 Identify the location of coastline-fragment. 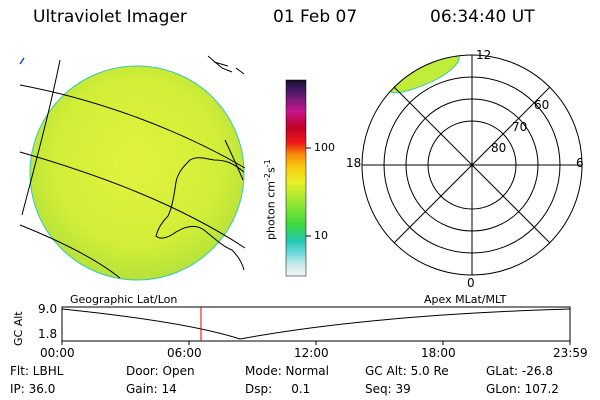
(22, 61).